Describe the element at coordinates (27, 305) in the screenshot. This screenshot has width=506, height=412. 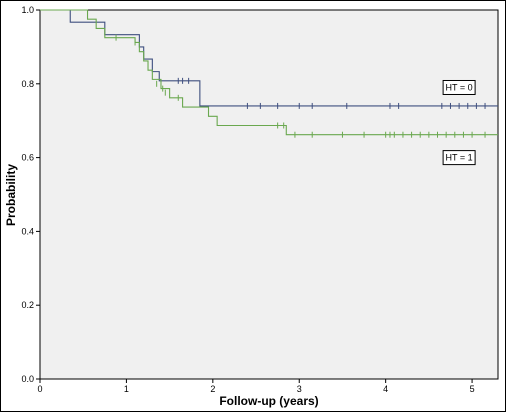
I see `y-tick-label: 0.2` at that location.